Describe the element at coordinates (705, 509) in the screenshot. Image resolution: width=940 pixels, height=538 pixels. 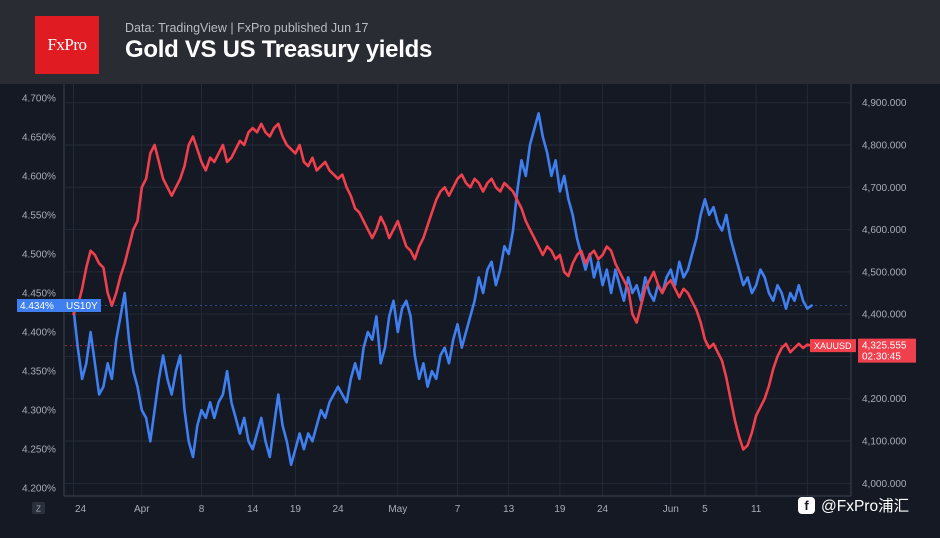
I see `x-tick-label: 5` at that location.